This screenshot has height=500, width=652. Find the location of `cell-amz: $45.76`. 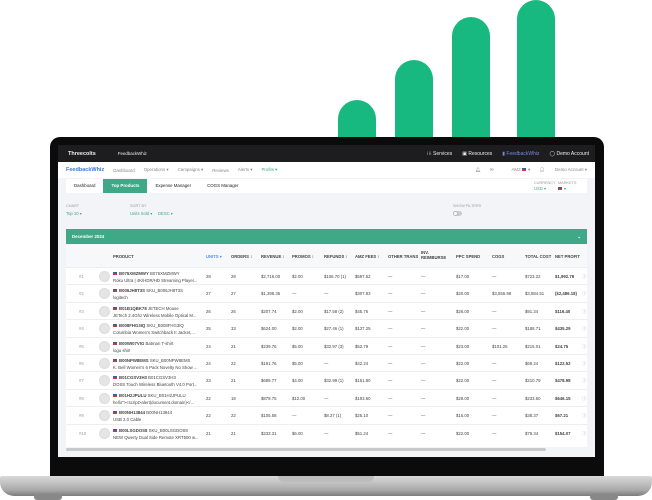

cell-amz: $45.76 is located at coordinates (362, 311).